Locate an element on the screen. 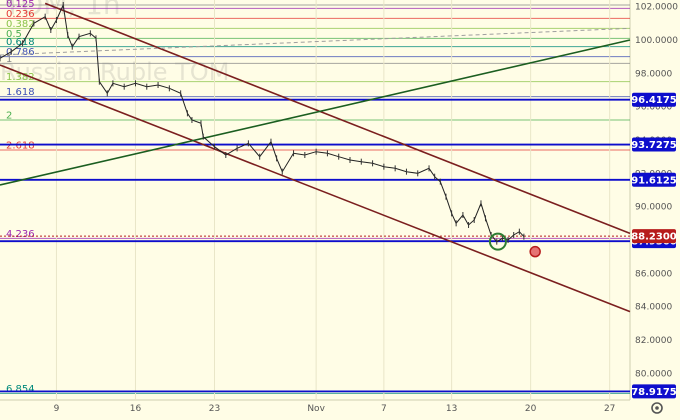 The height and width of the screenshot is (420, 680). x-tick-label: 9 is located at coordinates (57, 409).